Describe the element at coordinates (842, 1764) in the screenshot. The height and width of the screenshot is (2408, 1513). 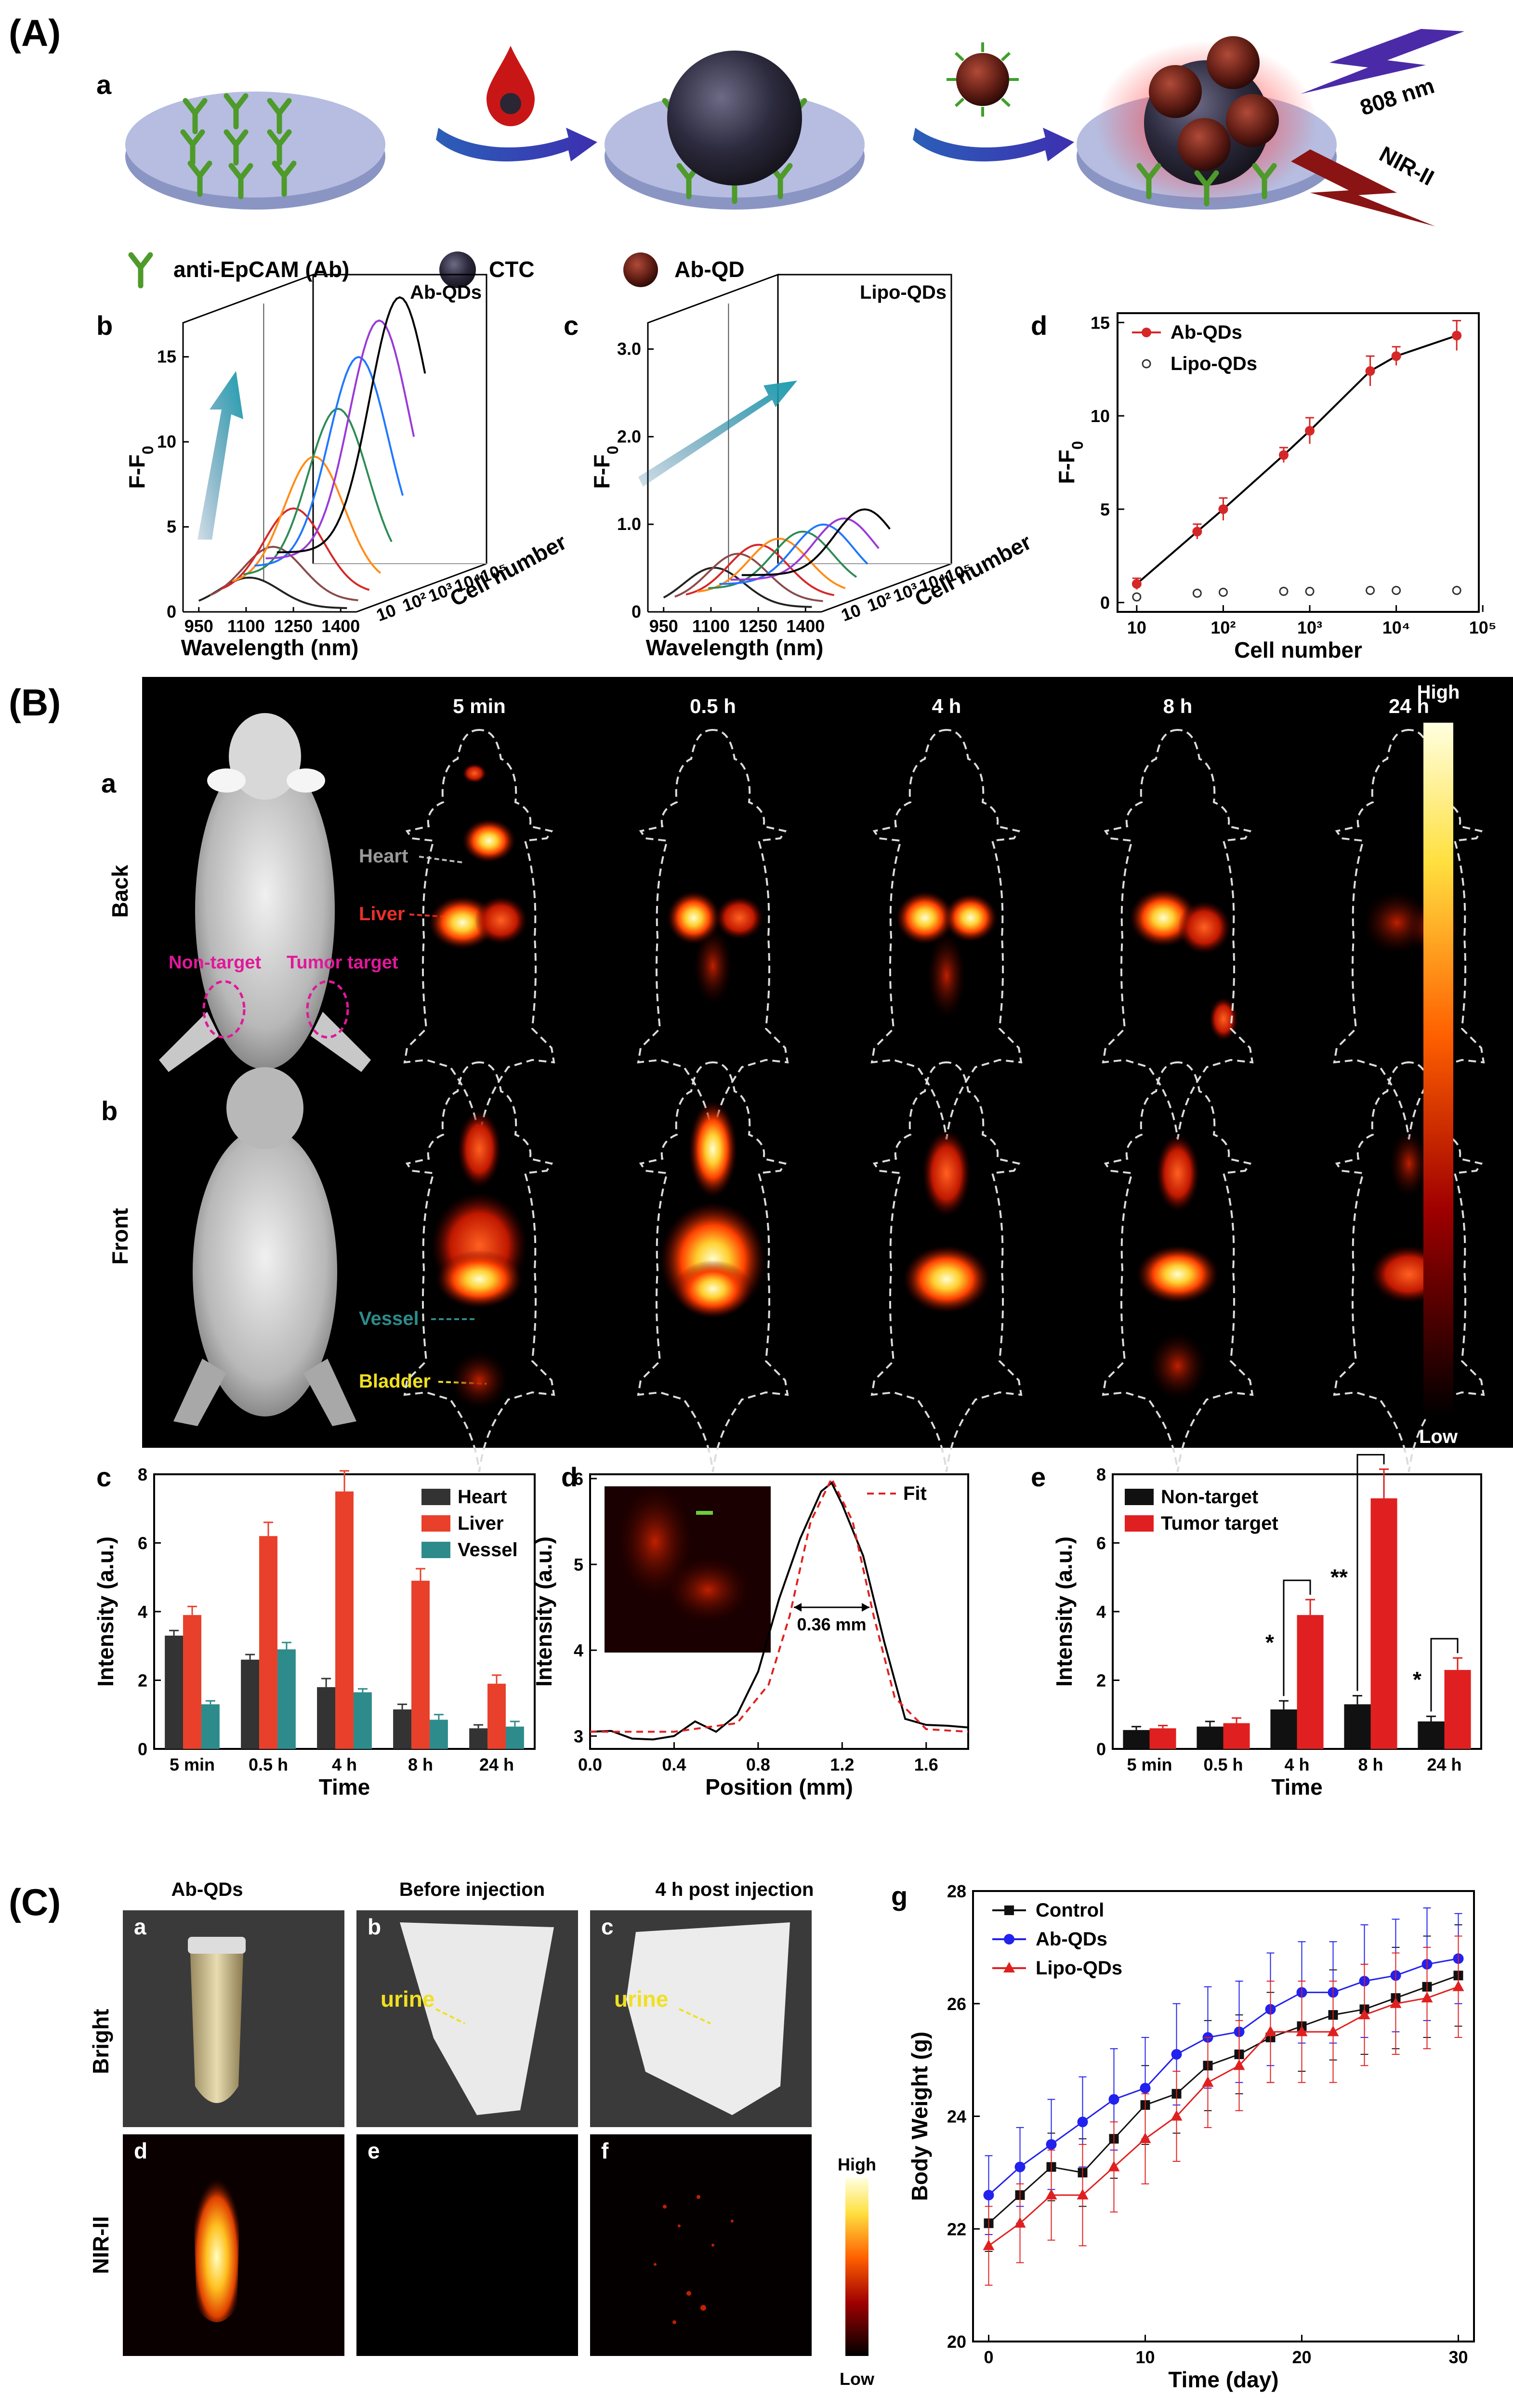
I see `x-tick-label: 1.2` at that location.